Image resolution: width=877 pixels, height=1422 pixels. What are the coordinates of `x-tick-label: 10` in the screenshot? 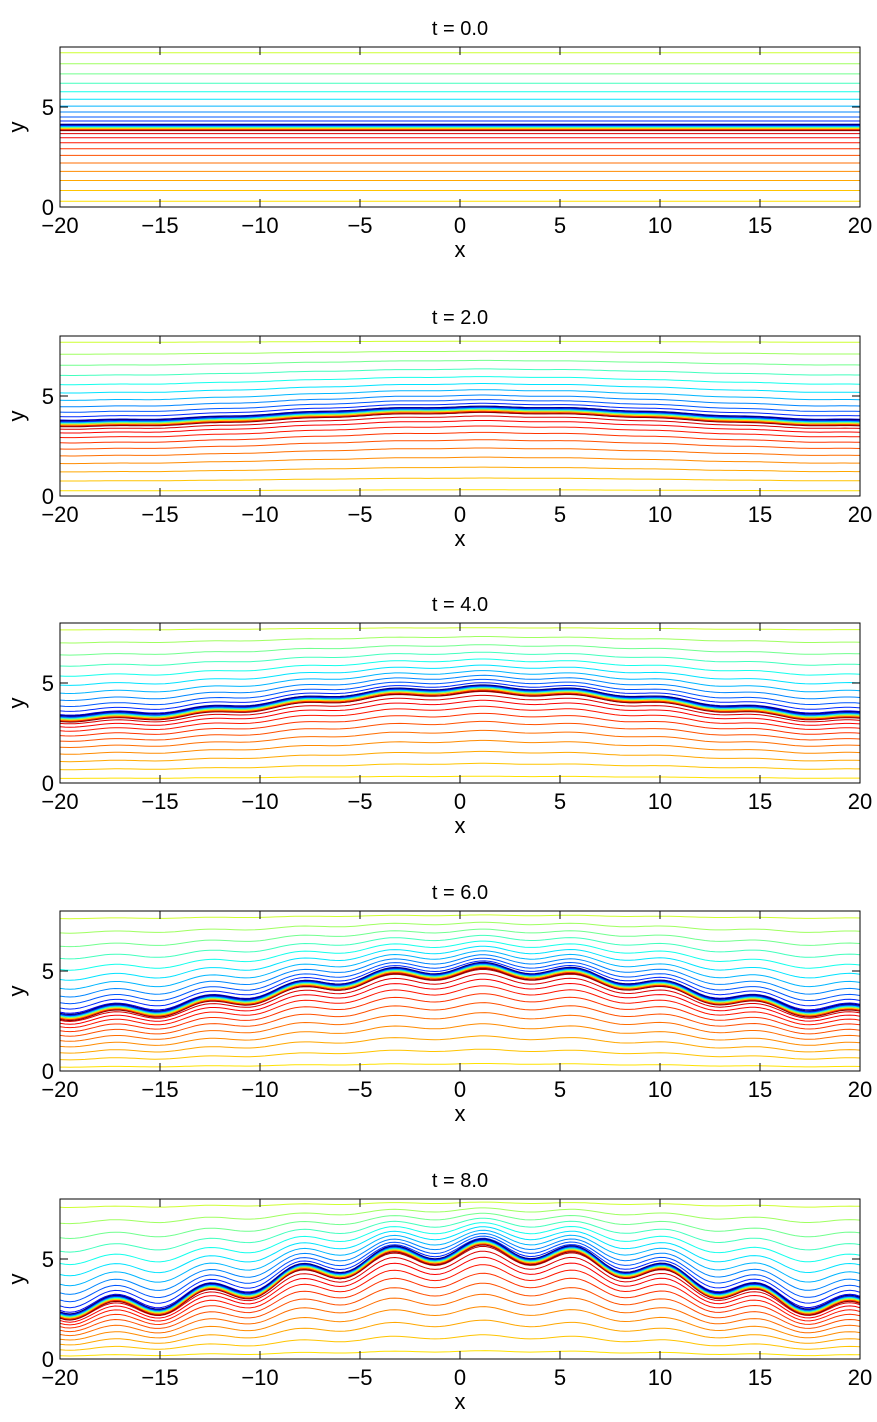 It's located at (660, 225).